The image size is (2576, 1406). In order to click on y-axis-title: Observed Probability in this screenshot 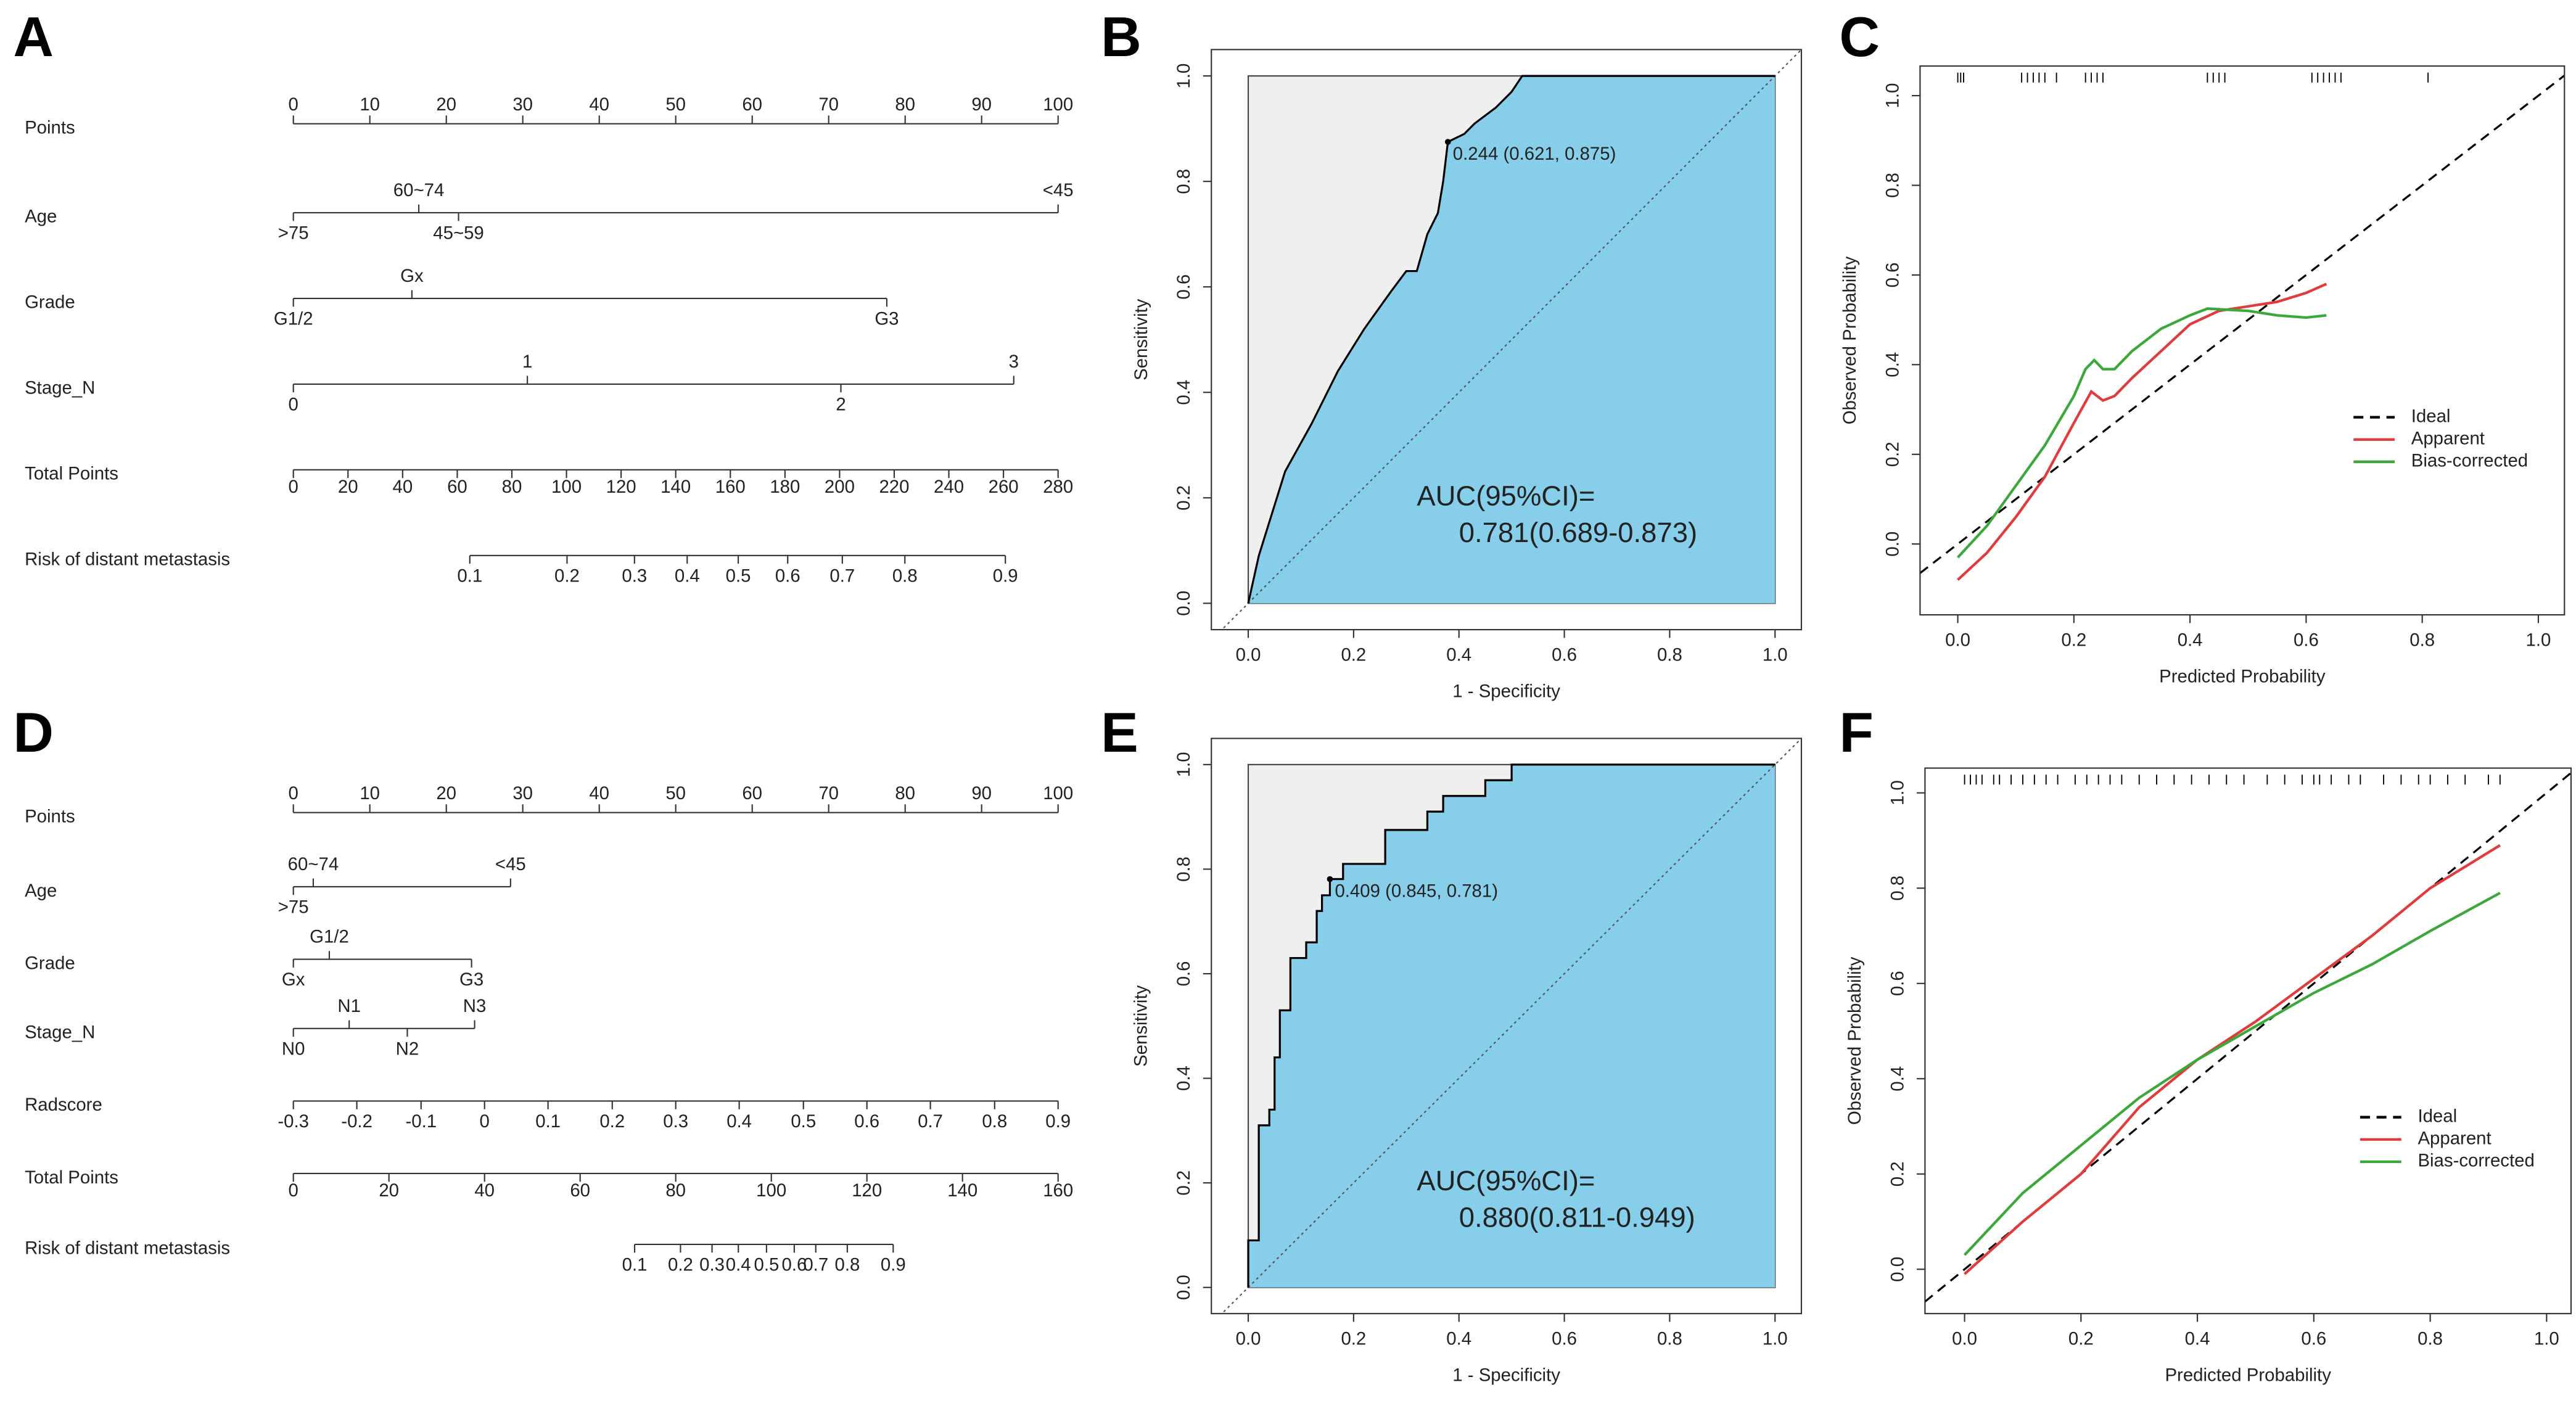, I will do `click(1850, 340)`.